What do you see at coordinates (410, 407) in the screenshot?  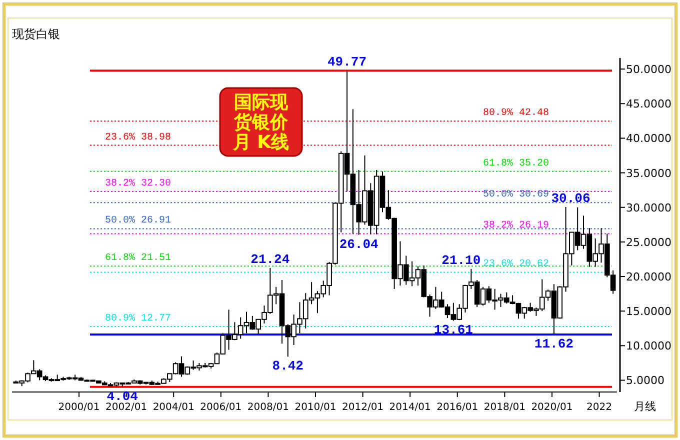 I see `x-tick-label: 2014/01` at bounding box center [410, 407].